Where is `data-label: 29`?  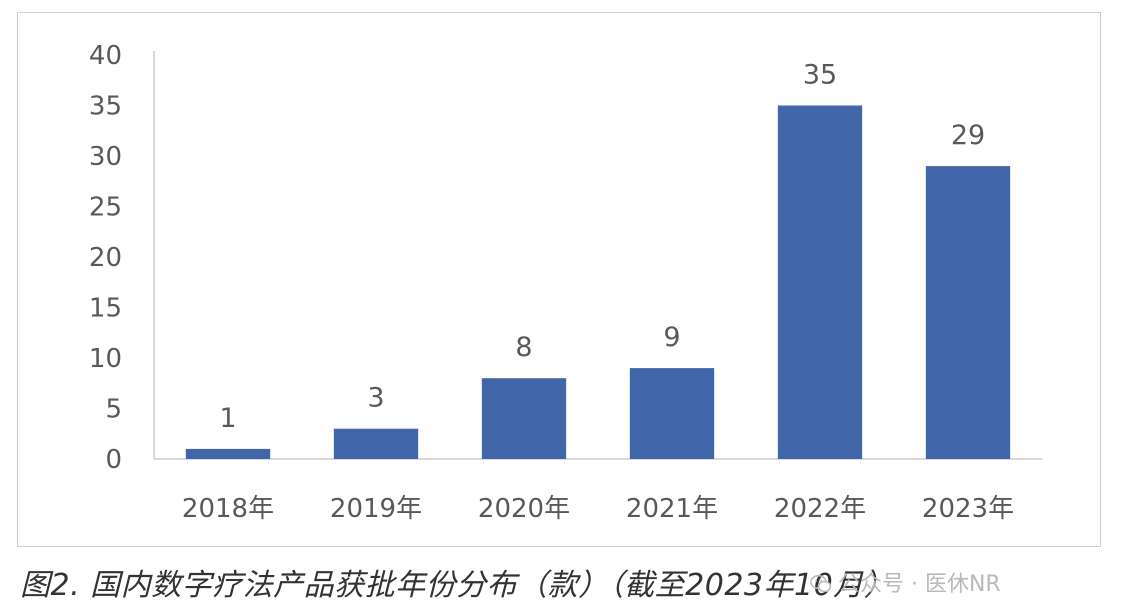
data-label: 29 is located at coordinates (968, 135).